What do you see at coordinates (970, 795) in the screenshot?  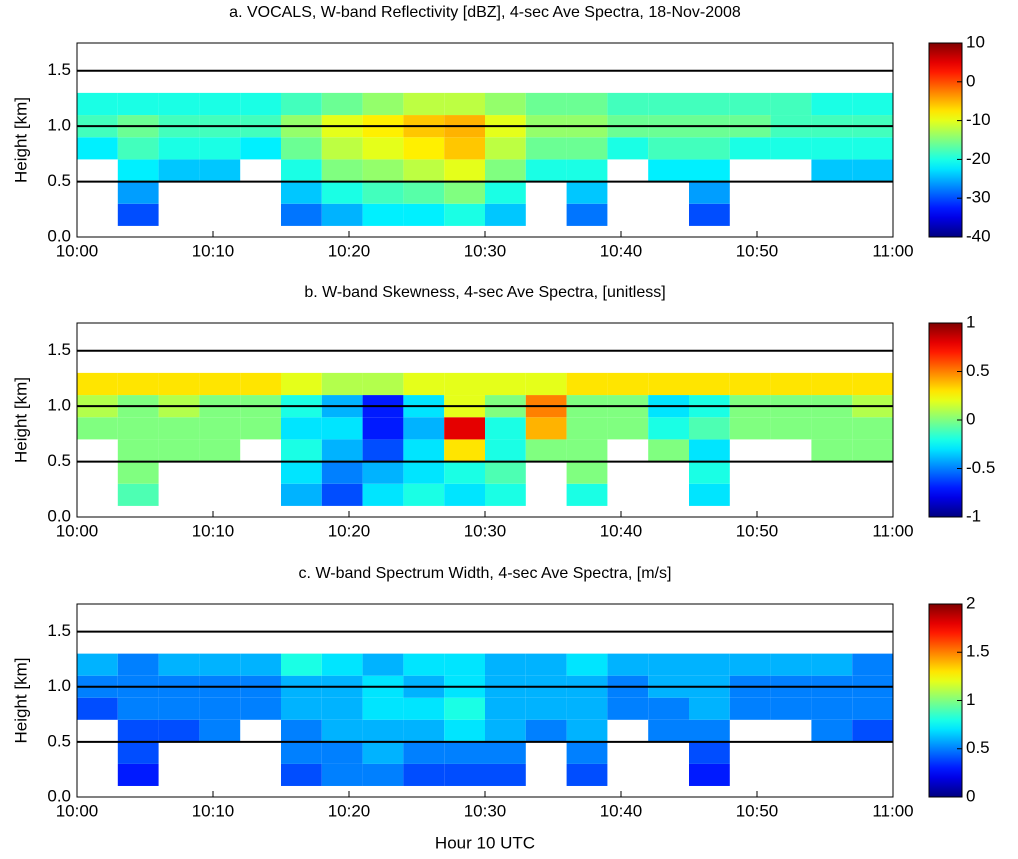 I see `colorbar-tick-label: 0` at bounding box center [970, 795].